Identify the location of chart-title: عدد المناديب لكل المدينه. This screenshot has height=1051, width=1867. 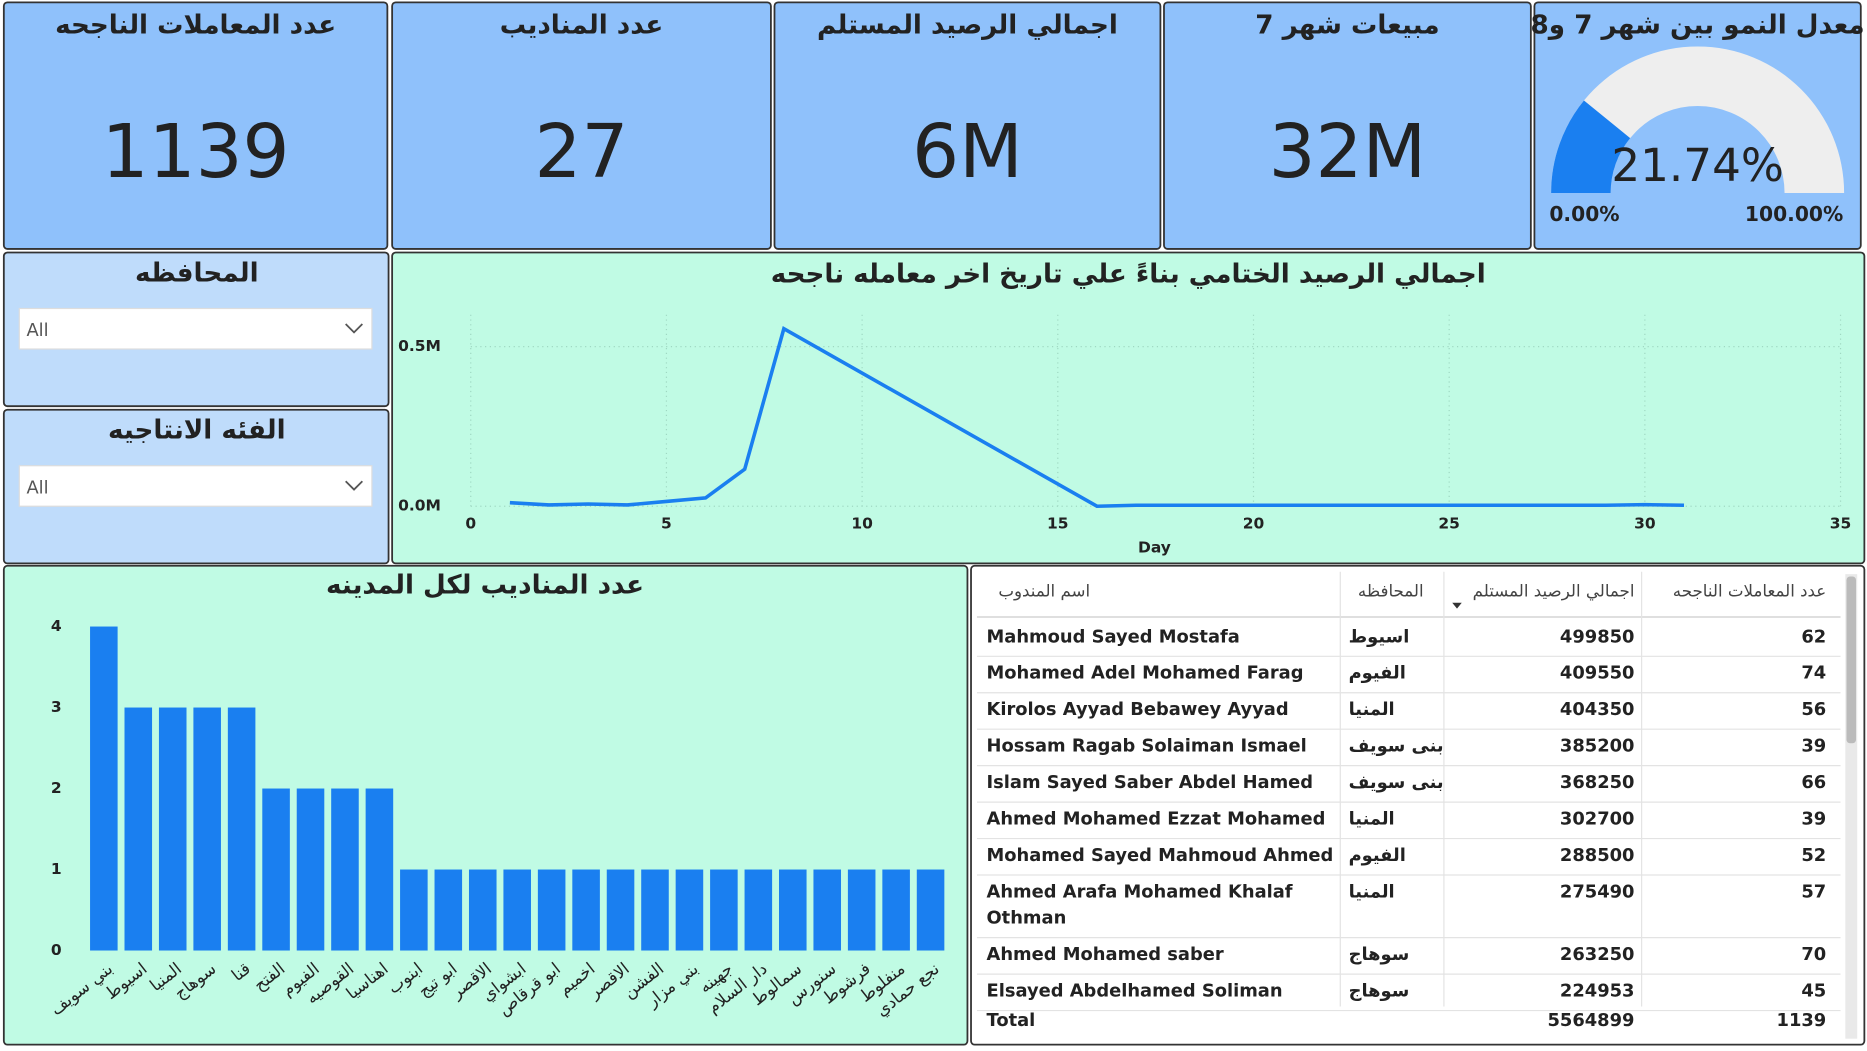
(485, 586).